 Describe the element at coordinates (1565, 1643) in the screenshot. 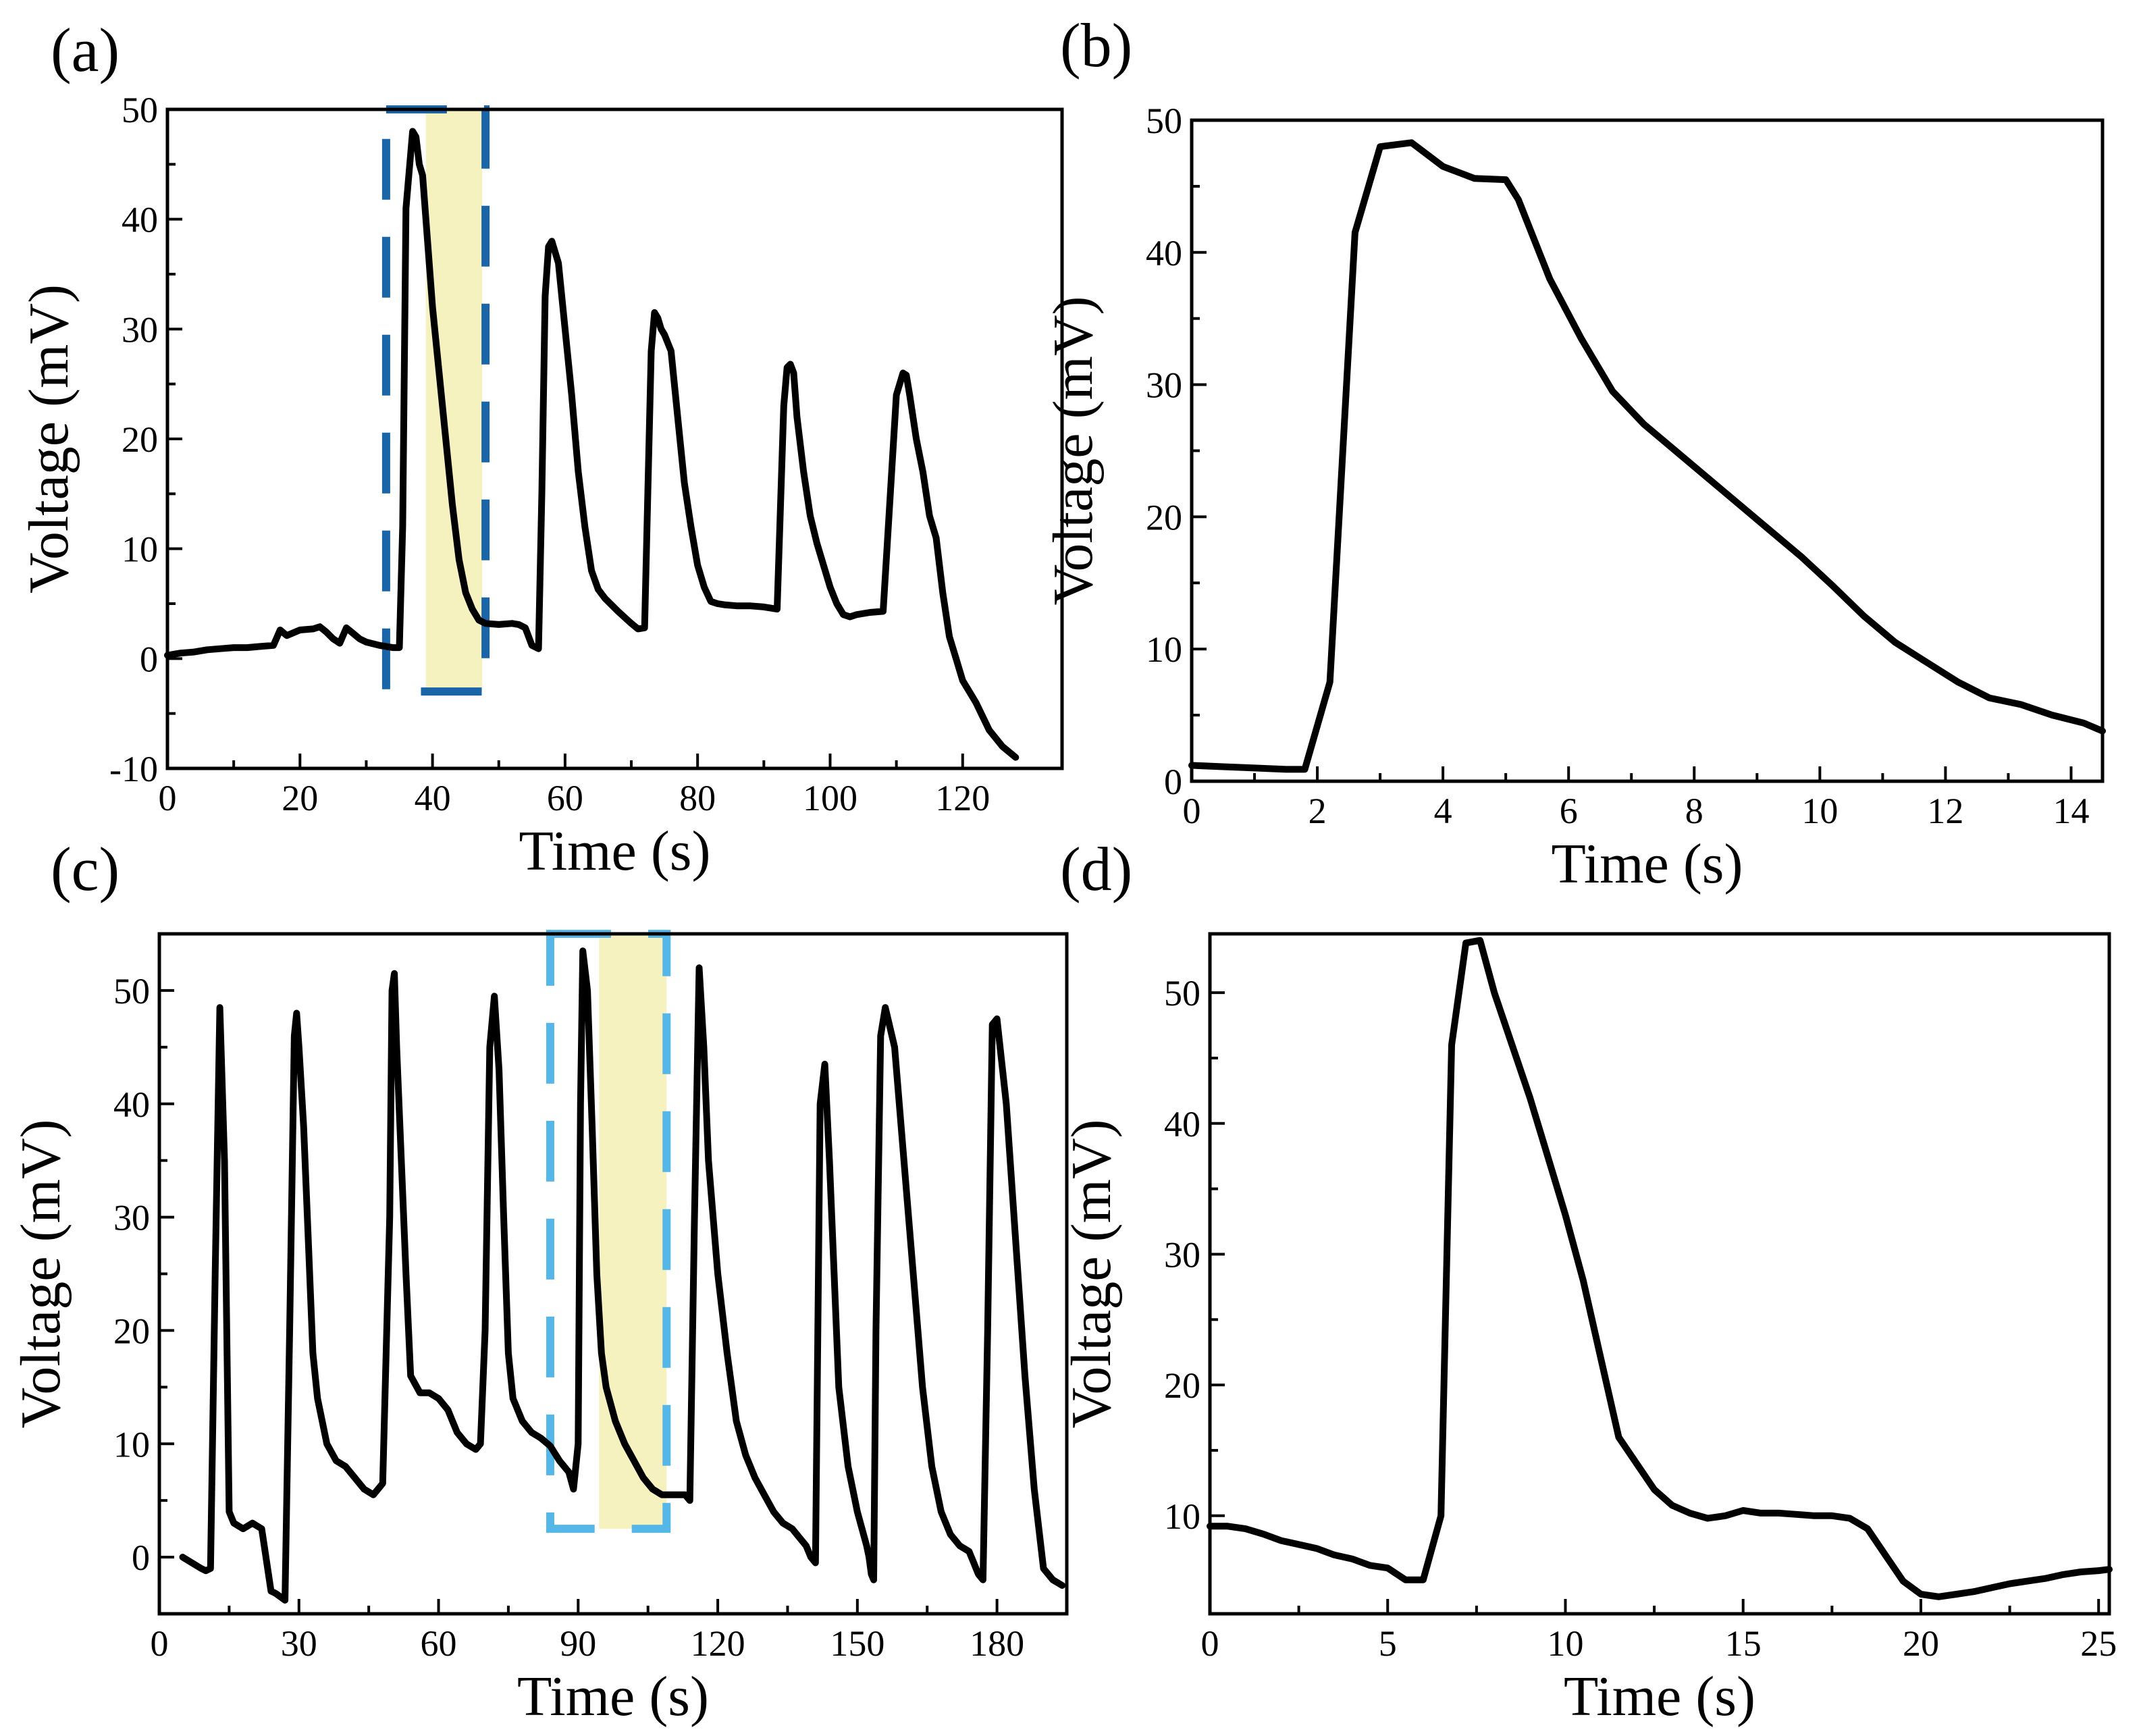

I see `panel-d-x-tick-label: 10` at that location.